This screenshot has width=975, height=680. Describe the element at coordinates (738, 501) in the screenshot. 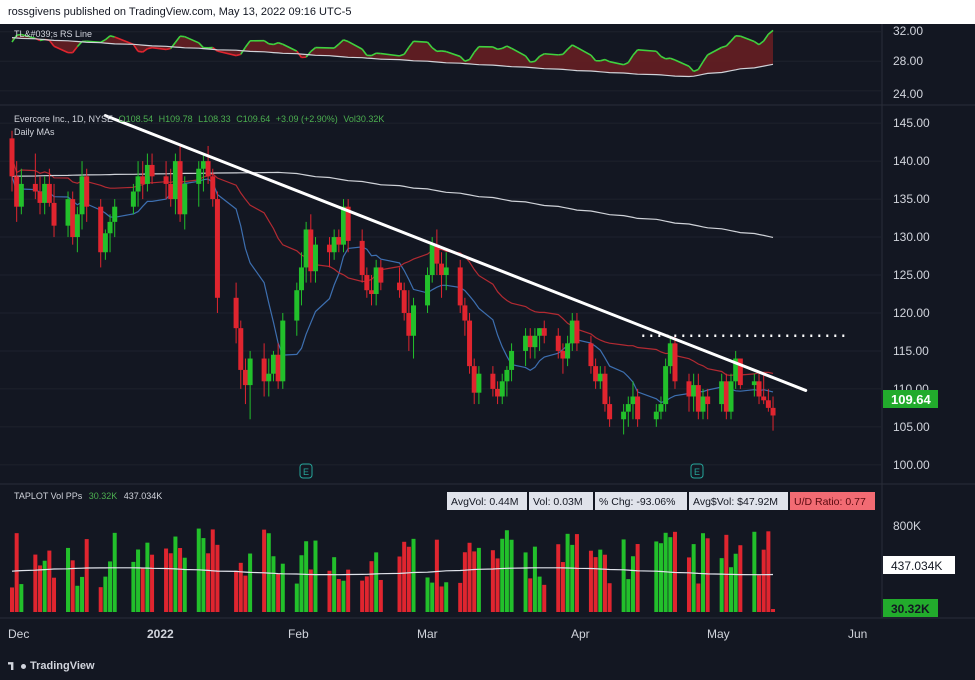

I see `avg-dollar-vol-badge` at that location.